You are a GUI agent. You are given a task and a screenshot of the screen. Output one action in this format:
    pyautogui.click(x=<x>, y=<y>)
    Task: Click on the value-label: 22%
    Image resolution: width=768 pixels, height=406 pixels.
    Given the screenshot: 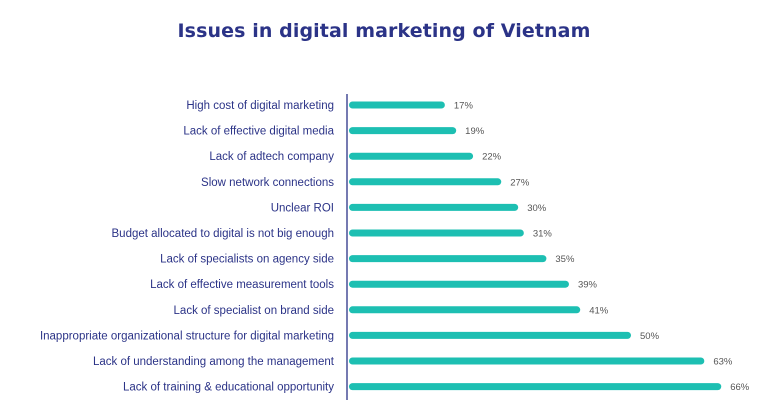 What is the action you would take?
    pyautogui.click(x=492, y=157)
    